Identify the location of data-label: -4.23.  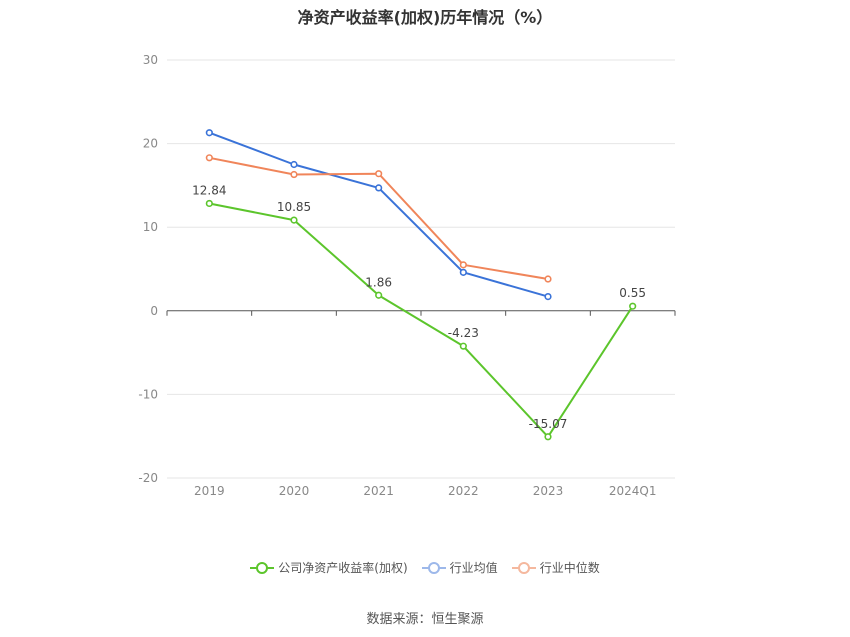
(463, 333).